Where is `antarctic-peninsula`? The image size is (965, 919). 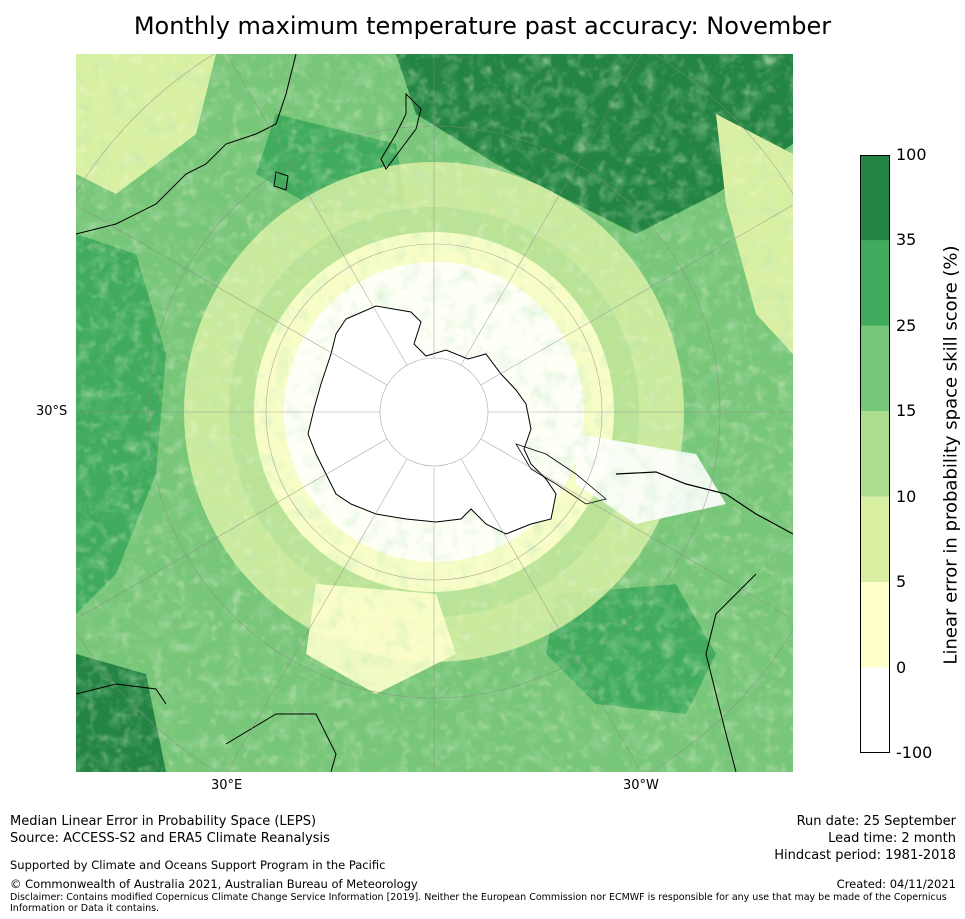
antarctic-peninsula is located at coordinates (561, 474).